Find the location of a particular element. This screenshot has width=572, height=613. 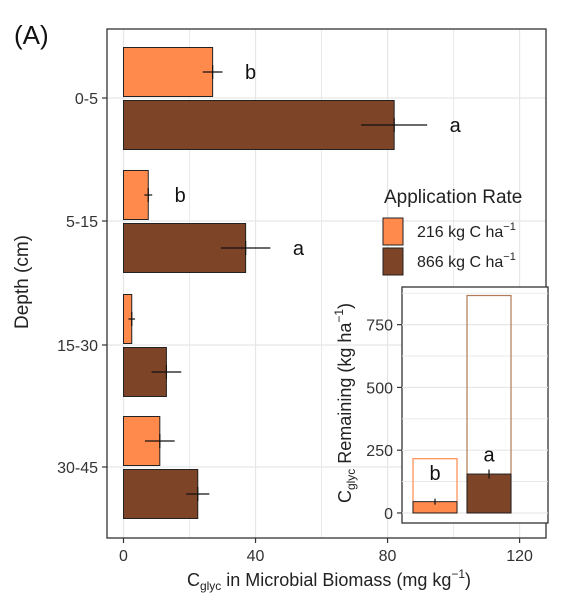

inset-remaining-bar is located at coordinates (489, 493).